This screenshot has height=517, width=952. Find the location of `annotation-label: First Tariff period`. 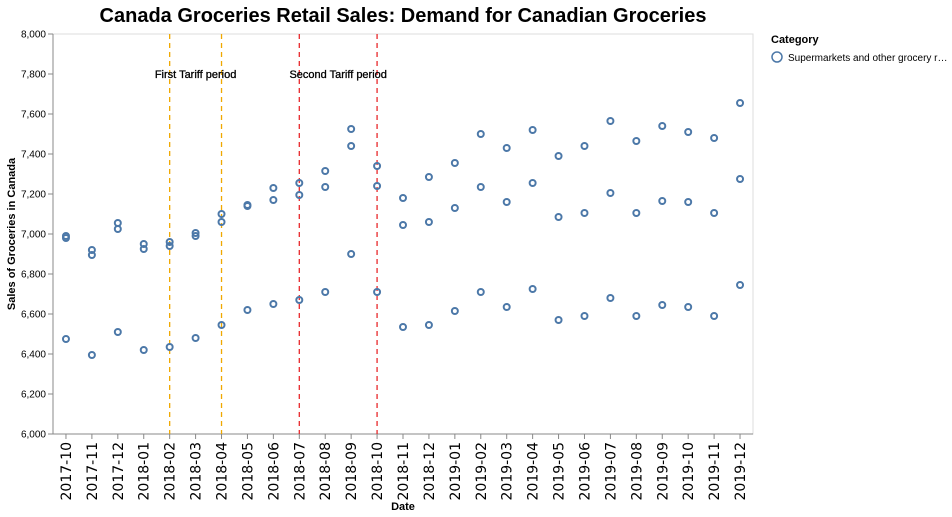

annotation-label: First Tariff period is located at coordinates (196, 75).